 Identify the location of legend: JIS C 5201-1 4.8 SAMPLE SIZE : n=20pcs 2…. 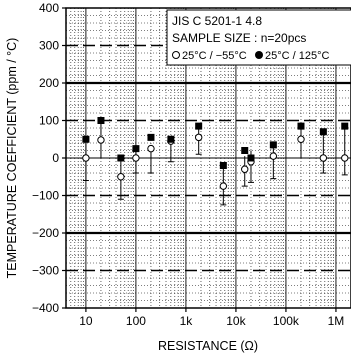
(258, 37).